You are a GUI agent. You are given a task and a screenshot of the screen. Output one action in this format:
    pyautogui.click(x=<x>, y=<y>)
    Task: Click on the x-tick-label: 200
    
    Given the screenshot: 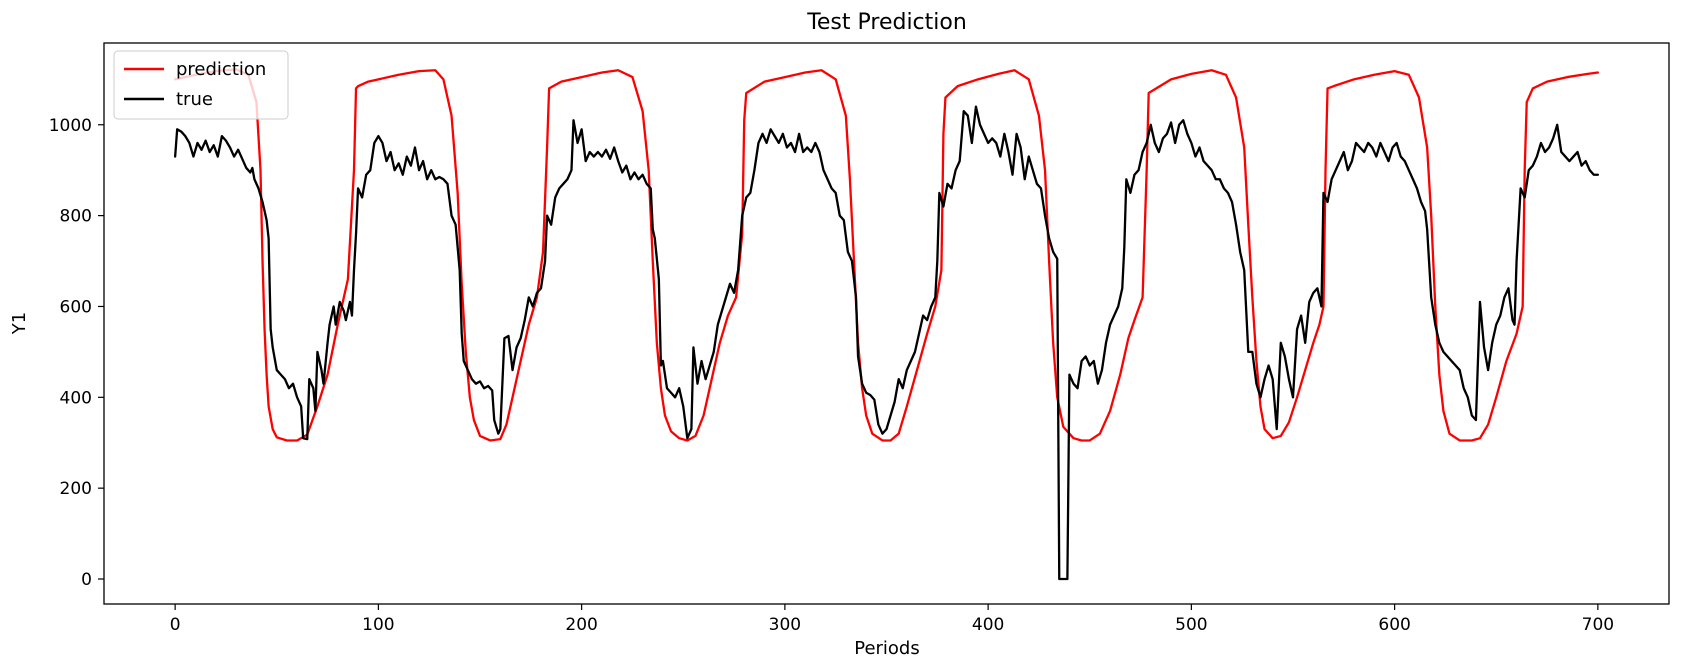 What is the action you would take?
    pyautogui.click(x=581, y=625)
    